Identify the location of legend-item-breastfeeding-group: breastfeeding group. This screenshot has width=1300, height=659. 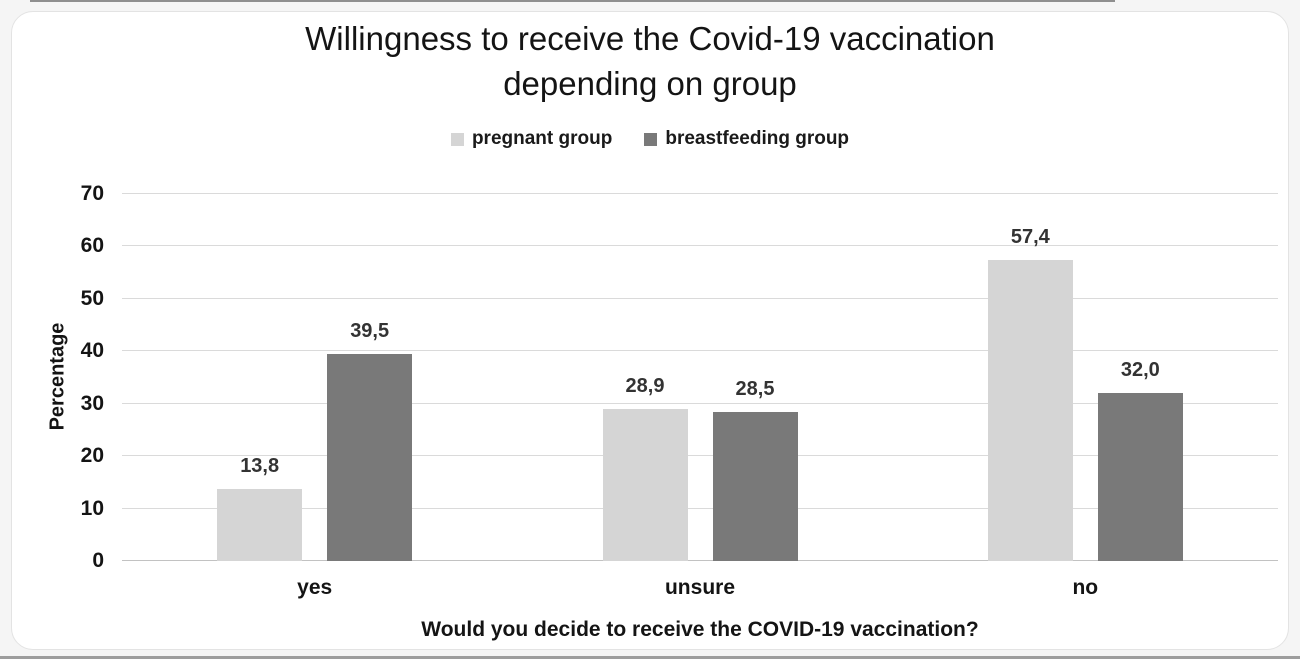
(746, 139).